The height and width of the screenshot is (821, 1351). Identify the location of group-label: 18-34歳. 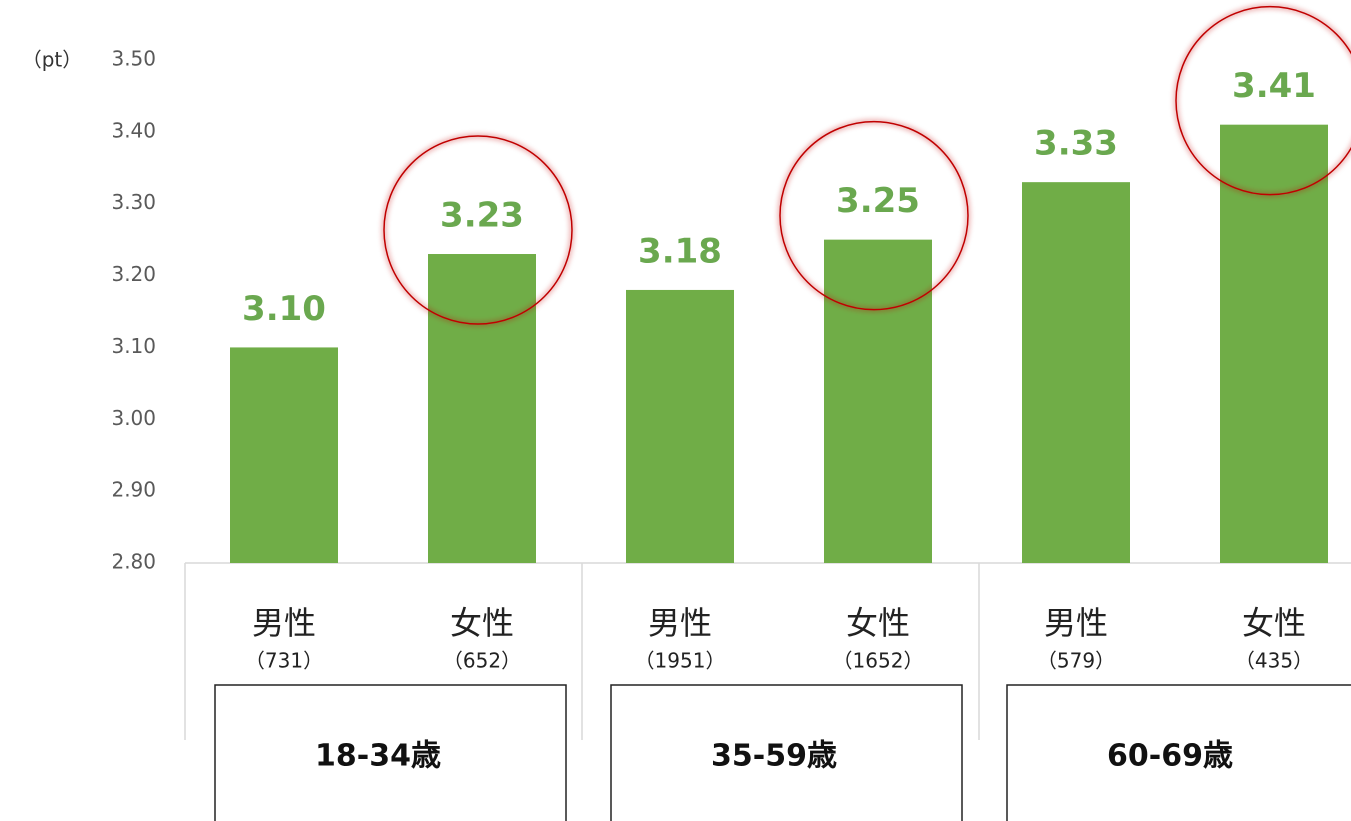
(378, 756).